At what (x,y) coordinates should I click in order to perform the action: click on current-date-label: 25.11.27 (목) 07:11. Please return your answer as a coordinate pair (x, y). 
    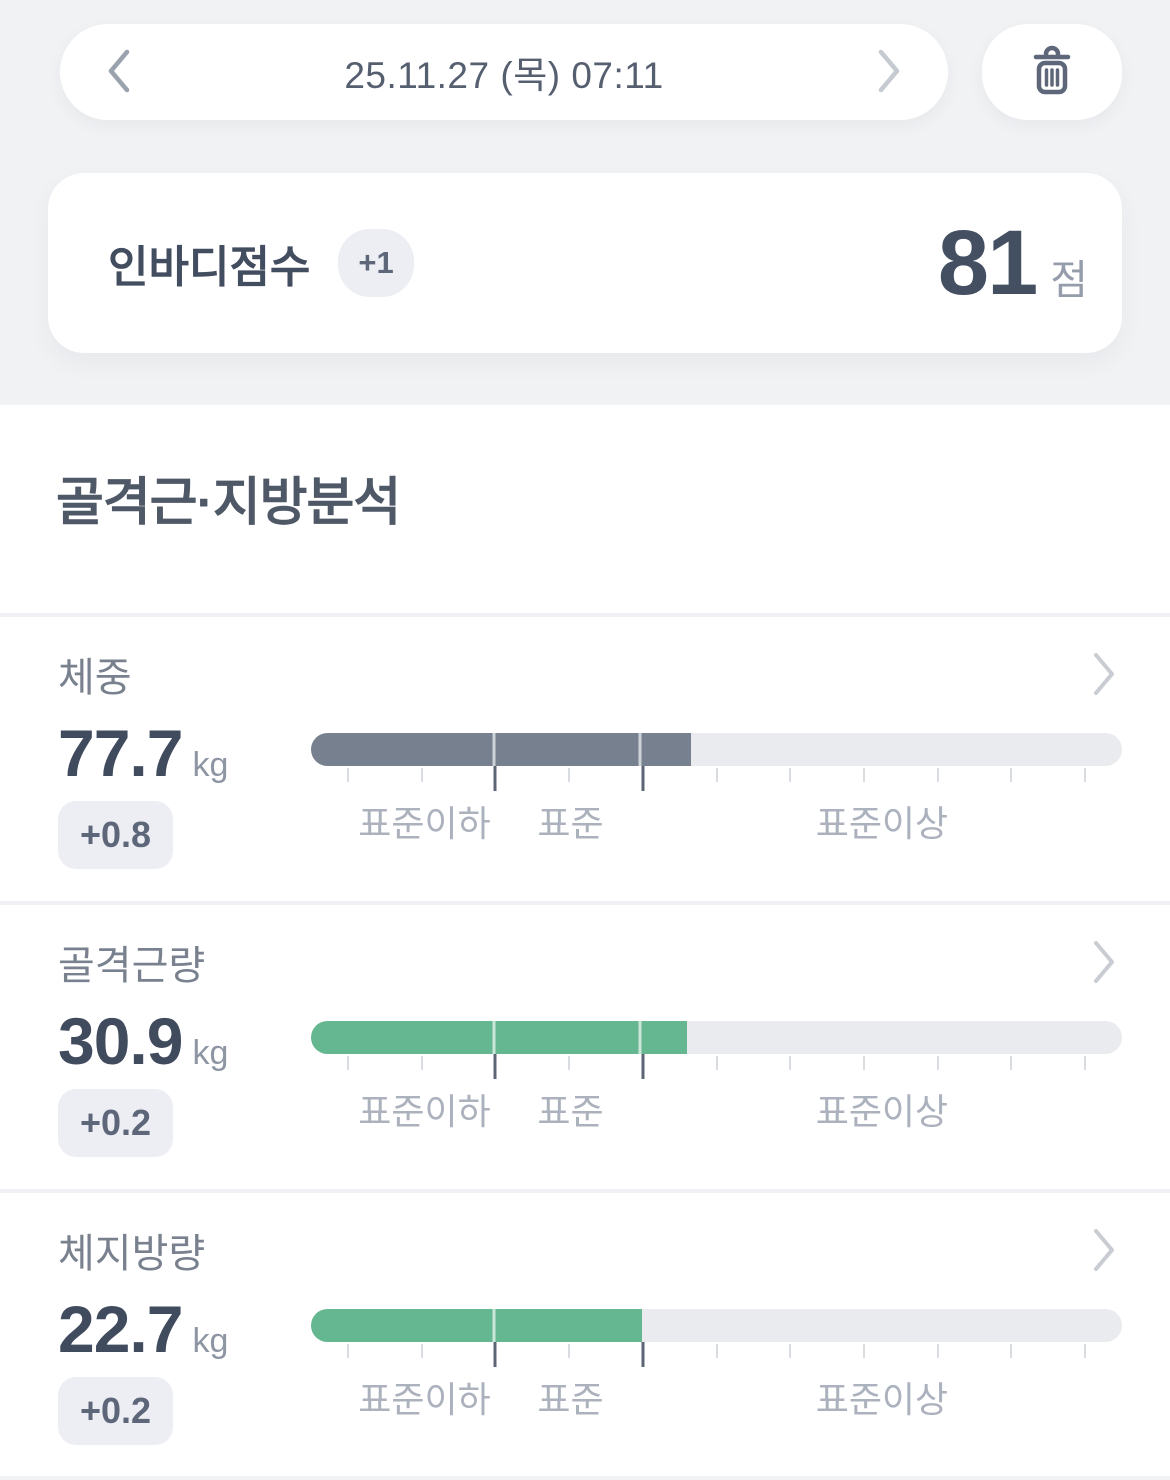
    Looking at the image, I should click on (504, 75).